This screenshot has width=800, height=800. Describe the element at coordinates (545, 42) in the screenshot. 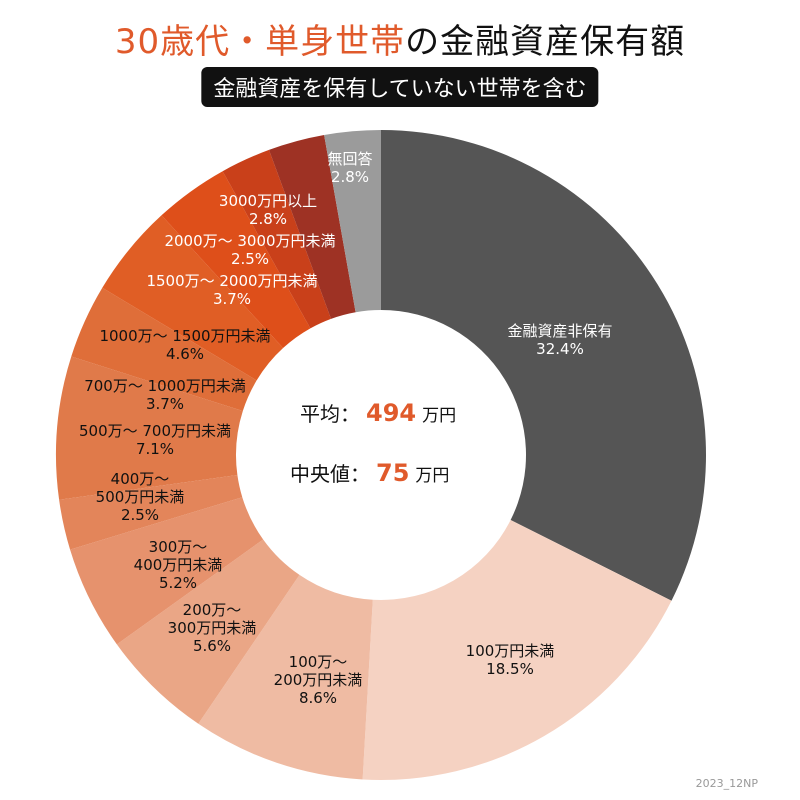

I see `title-rest: の金融資産保有額` at that location.